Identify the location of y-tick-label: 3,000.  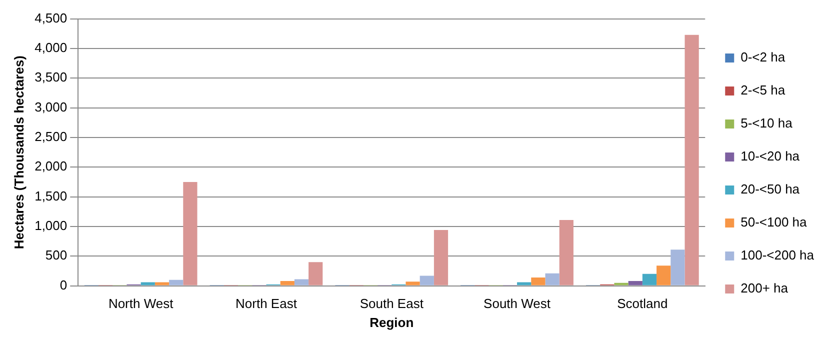
(51, 106).